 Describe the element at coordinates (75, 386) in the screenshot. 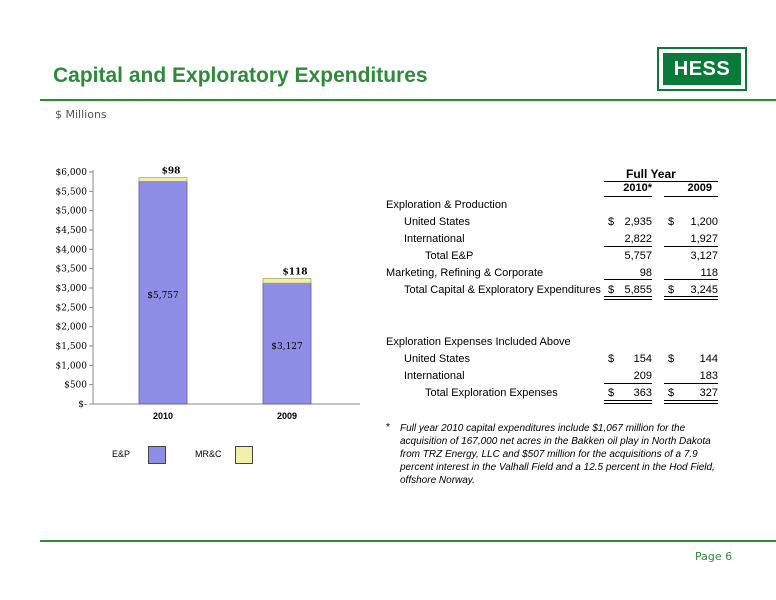

I see `y-tick-label: $500` at that location.